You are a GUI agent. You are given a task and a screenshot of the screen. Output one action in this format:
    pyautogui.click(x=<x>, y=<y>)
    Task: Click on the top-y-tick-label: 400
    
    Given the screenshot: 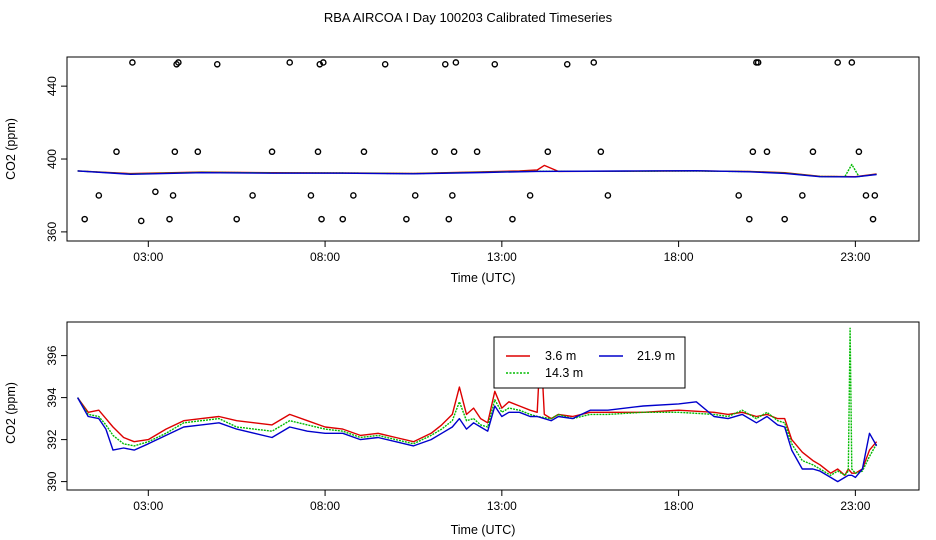 What is the action you would take?
    pyautogui.click(x=52, y=159)
    